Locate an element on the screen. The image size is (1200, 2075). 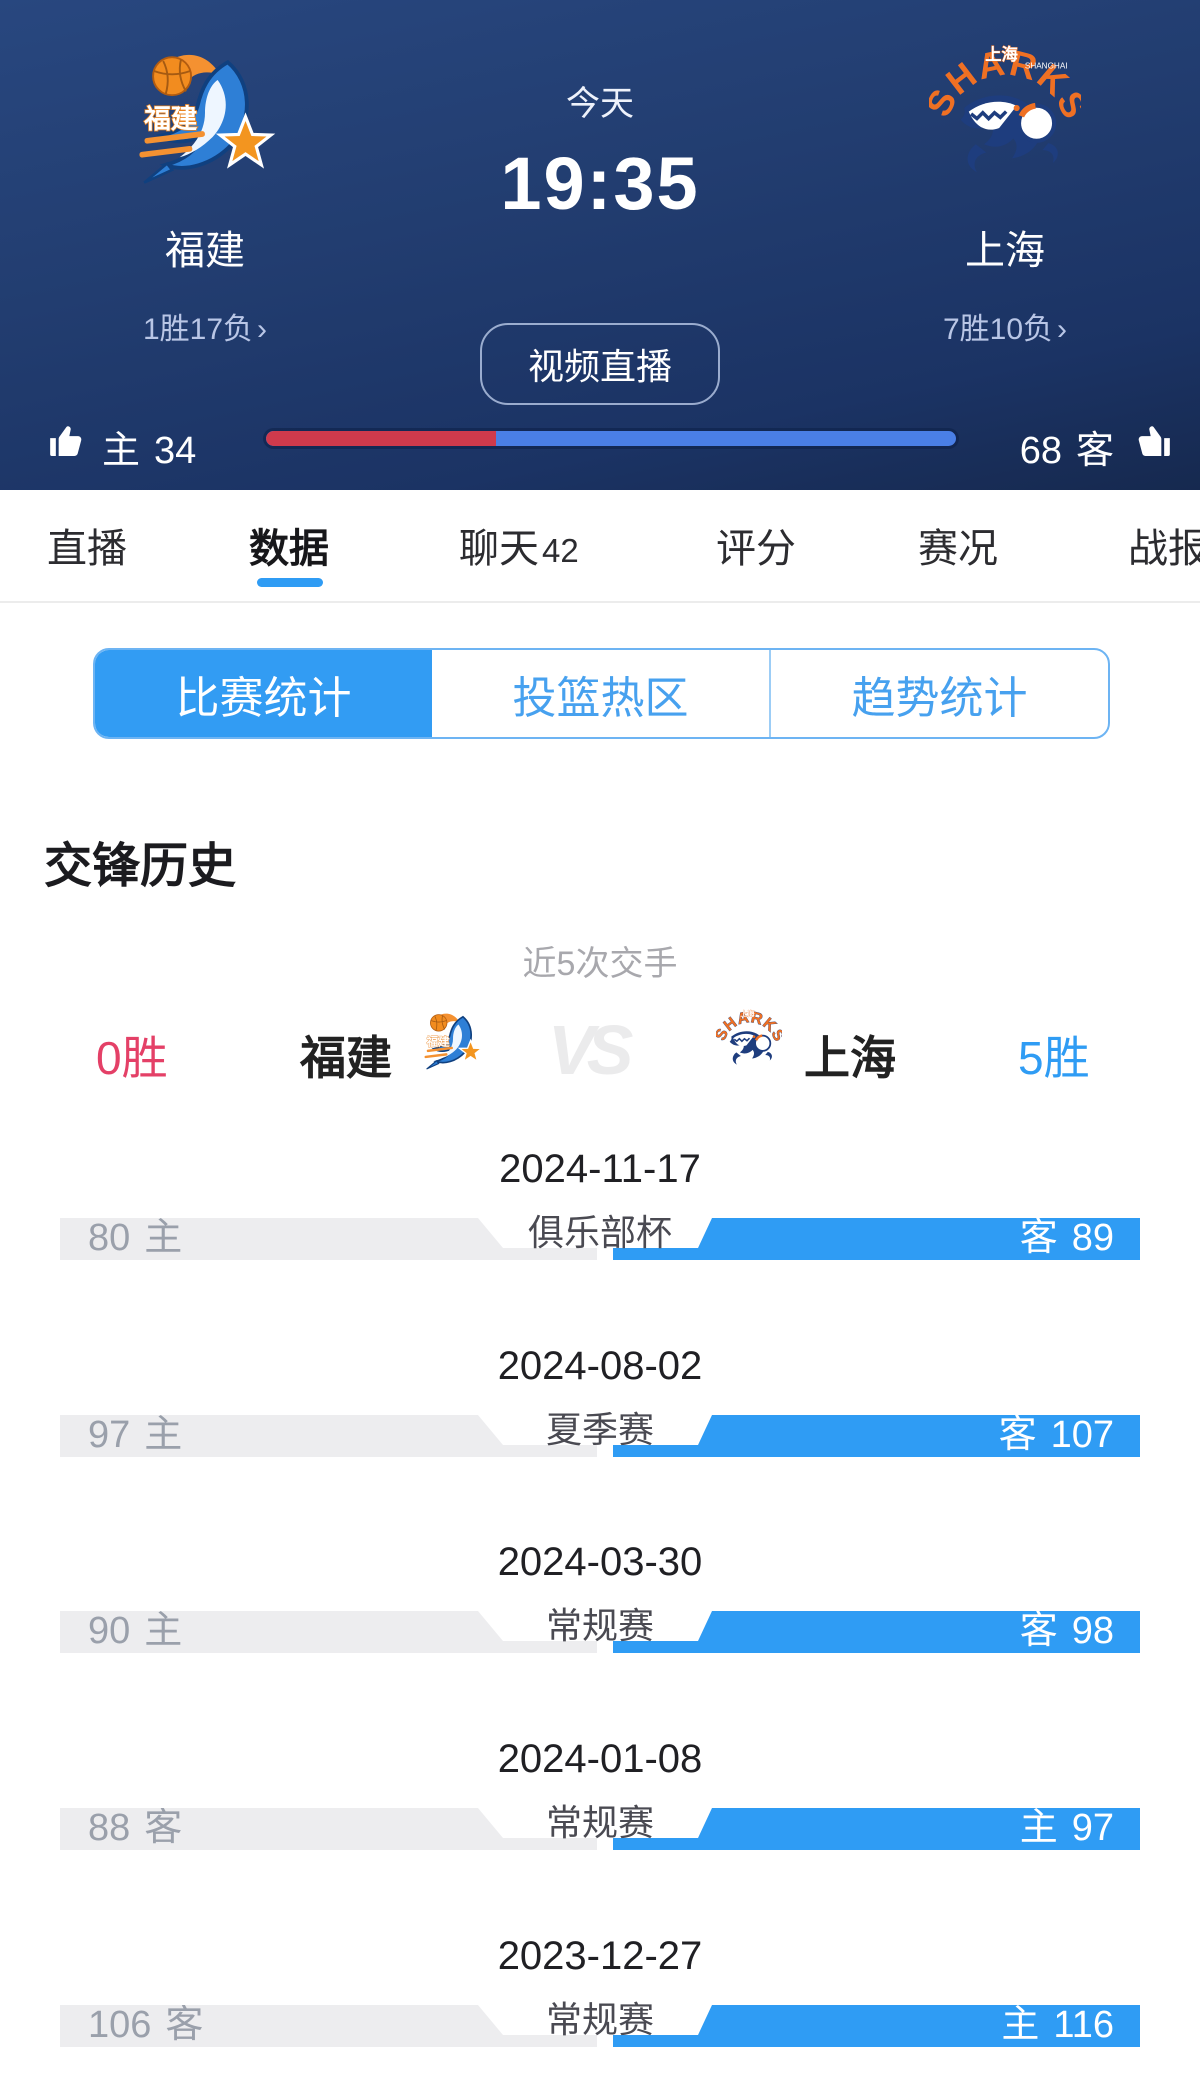
stats-subtab-control: 比赛统计 投篮热区 趋势统计 is located at coordinates (601, 693).